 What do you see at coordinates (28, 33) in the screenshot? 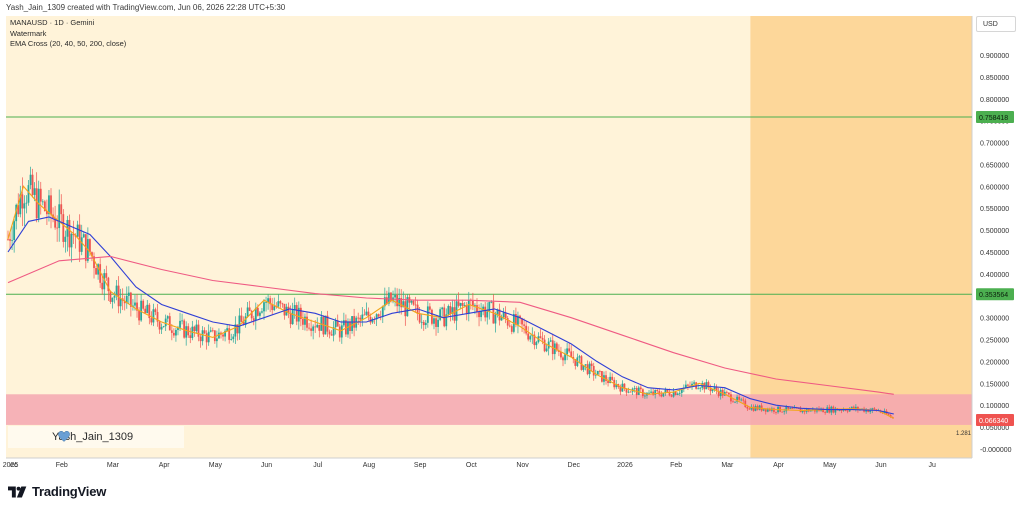
I see `watermark-legend: Watermark` at bounding box center [28, 33].